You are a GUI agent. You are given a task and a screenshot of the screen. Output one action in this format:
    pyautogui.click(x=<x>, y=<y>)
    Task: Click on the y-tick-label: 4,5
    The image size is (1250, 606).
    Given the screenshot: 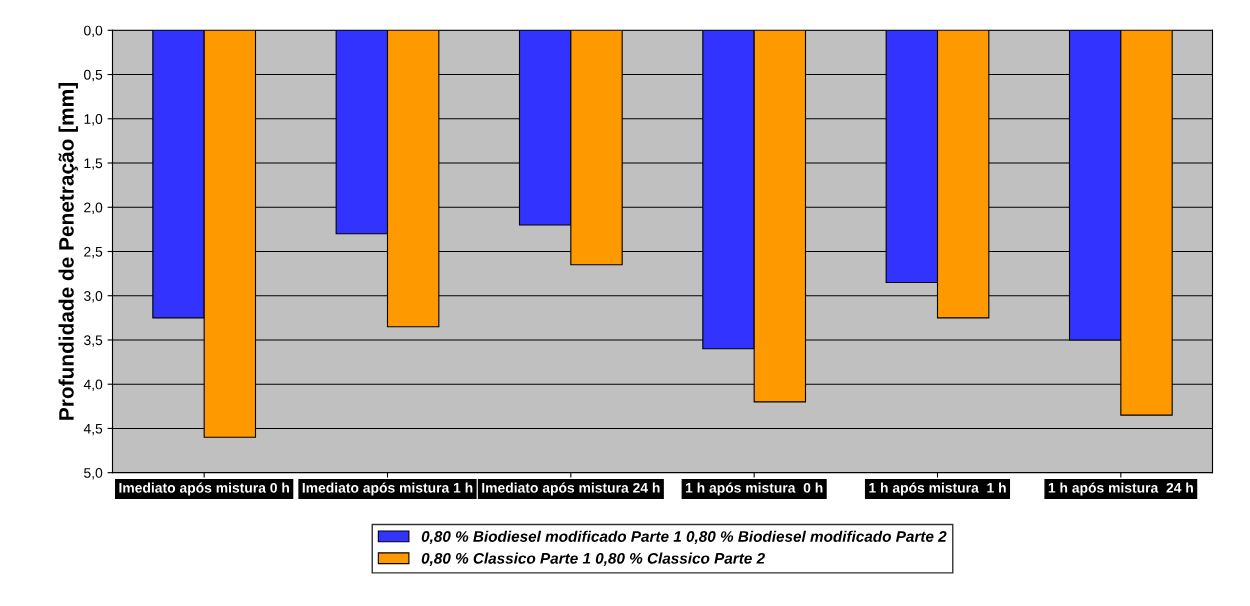 What is the action you would take?
    pyautogui.click(x=93, y=429)
    